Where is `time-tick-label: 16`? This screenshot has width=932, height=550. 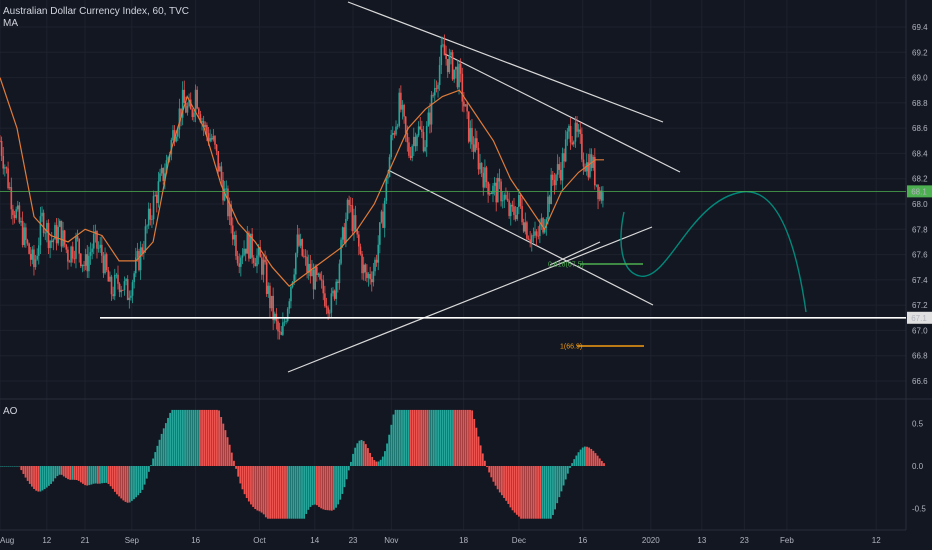 time-tick-label: 16 is located at coordinates (195, 540).